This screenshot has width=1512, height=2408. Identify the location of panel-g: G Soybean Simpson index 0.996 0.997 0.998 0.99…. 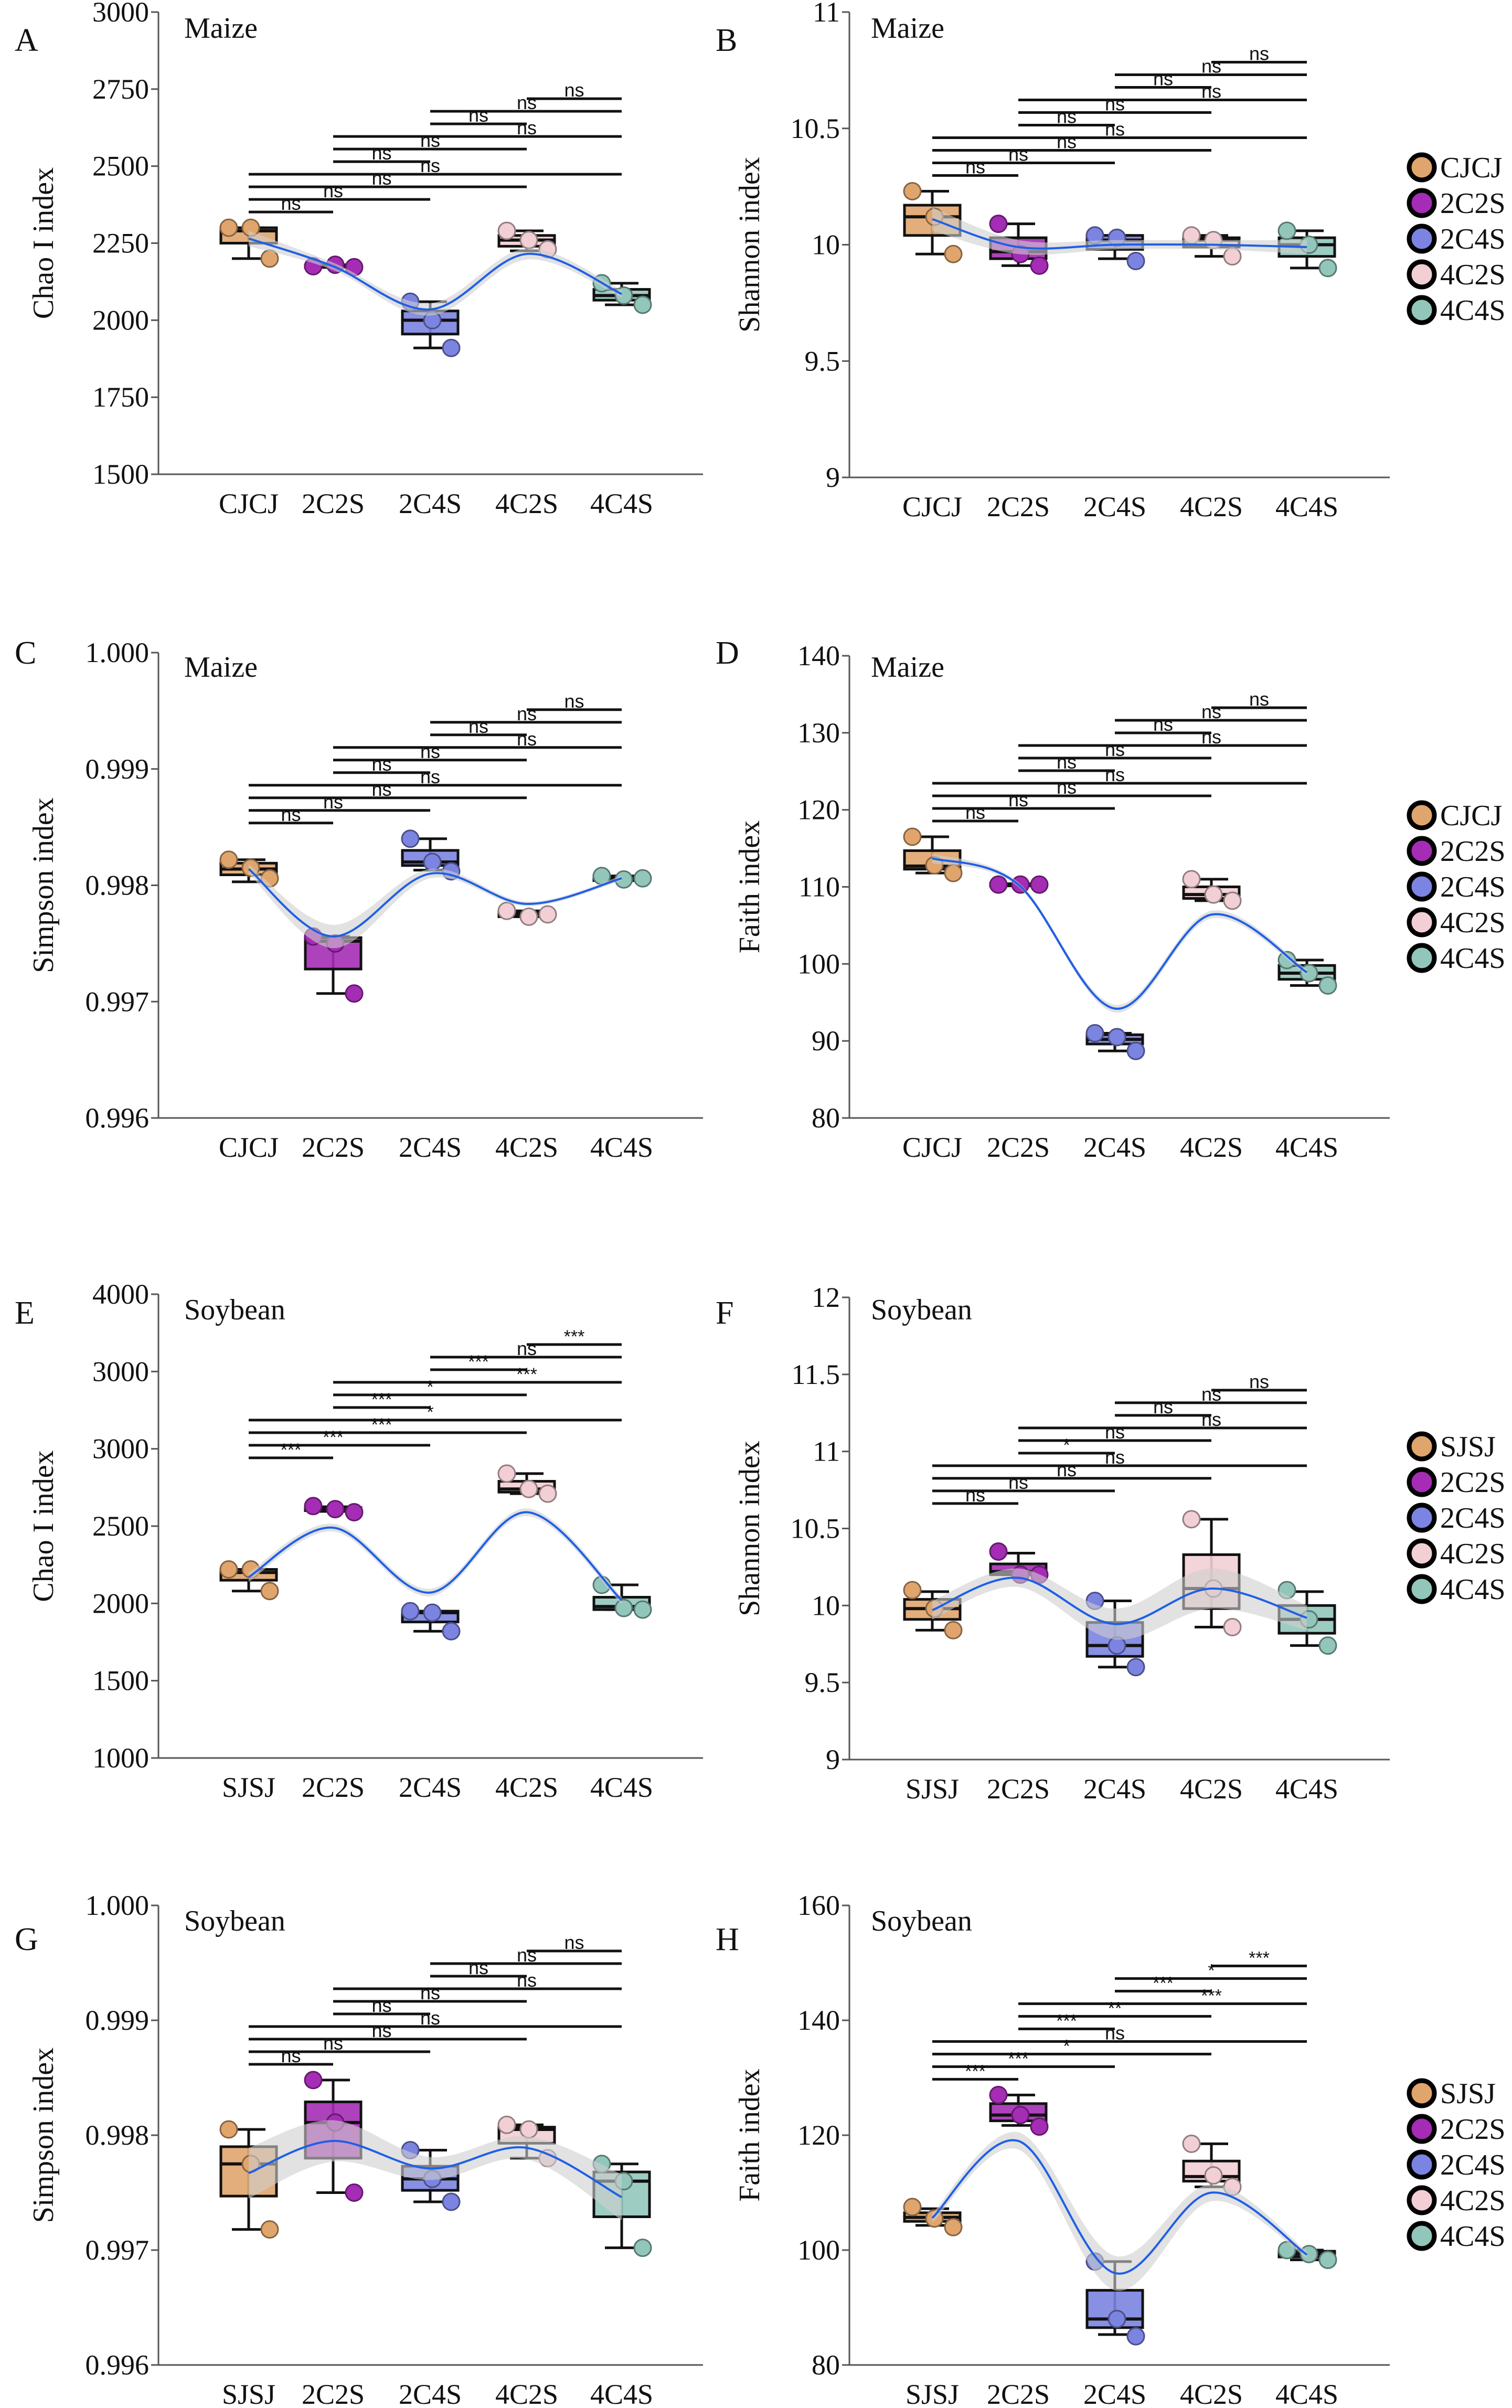
(359, 2149).